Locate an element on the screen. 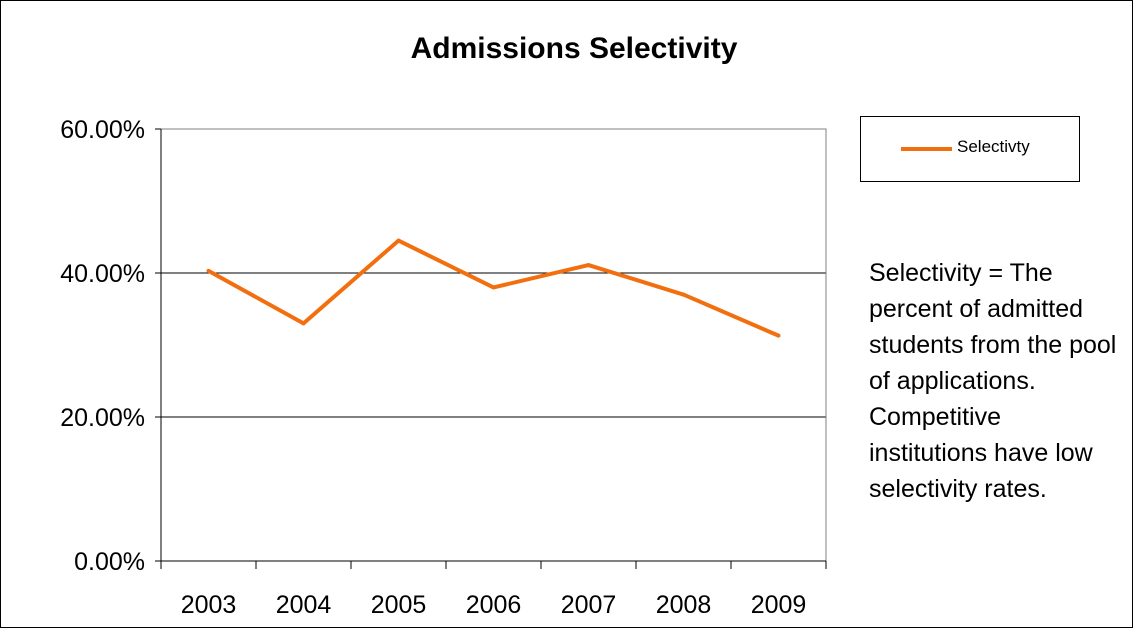 The image size is (1133, 628). x-tick-label: 2008 is located at coordinates (684, 605).